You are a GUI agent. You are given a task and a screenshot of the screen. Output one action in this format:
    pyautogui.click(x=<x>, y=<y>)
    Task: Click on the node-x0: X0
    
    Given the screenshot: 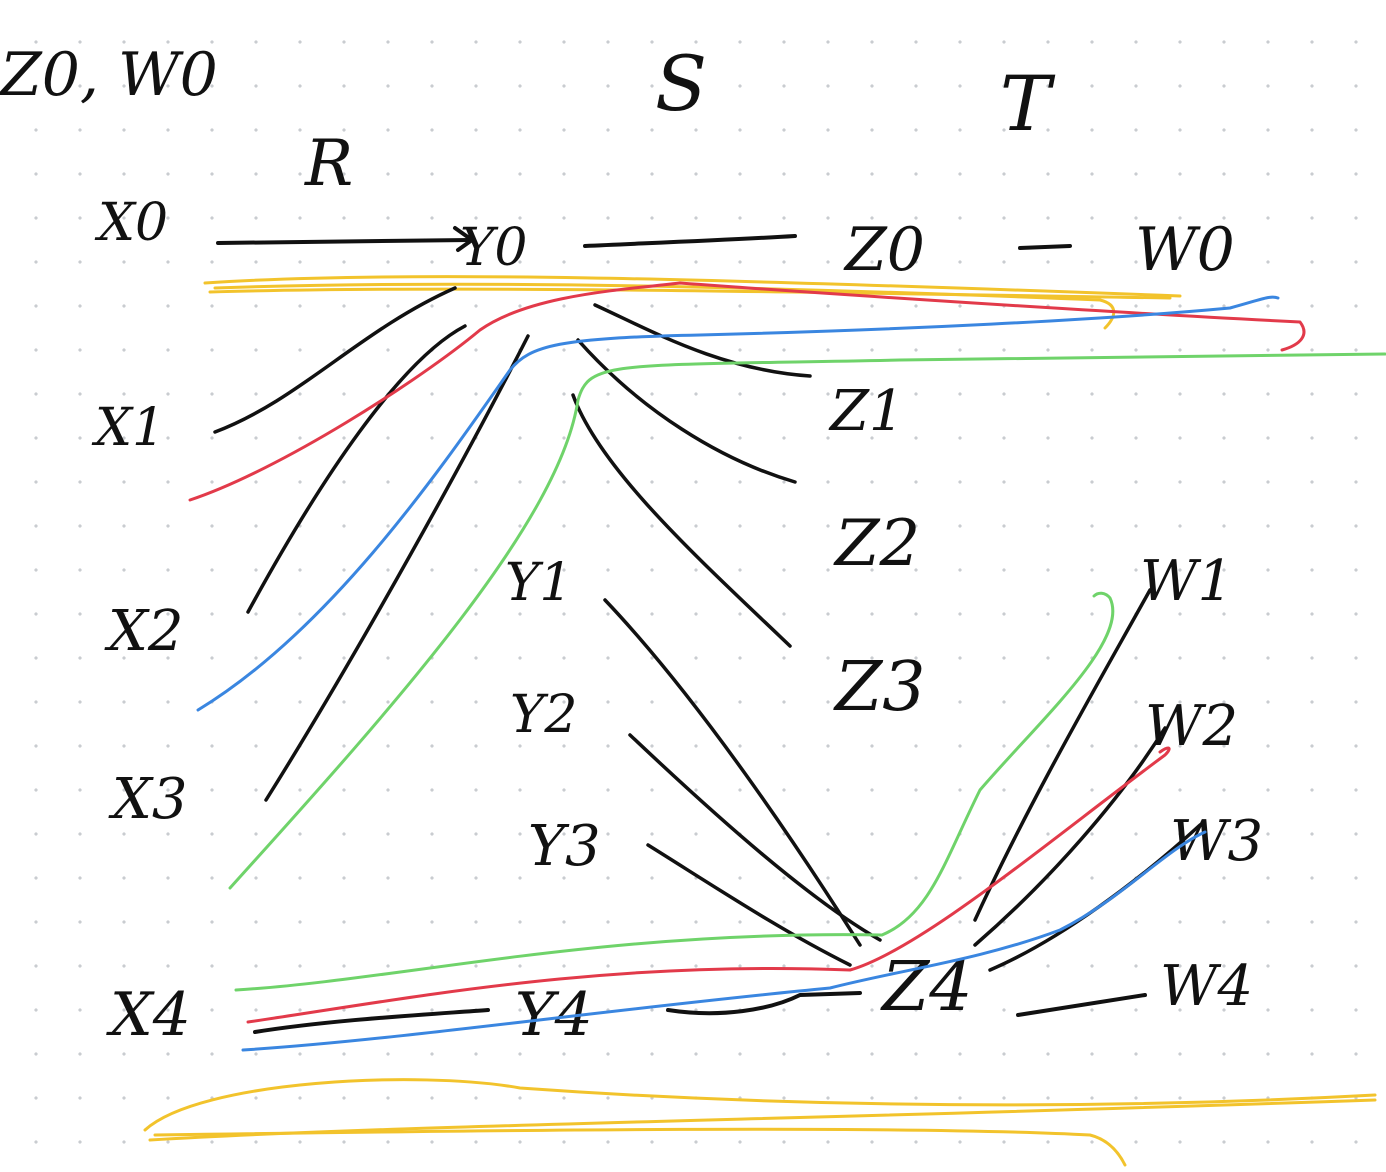 What is the action you would take?
    pyautogui.click(x=131, y=223)
    